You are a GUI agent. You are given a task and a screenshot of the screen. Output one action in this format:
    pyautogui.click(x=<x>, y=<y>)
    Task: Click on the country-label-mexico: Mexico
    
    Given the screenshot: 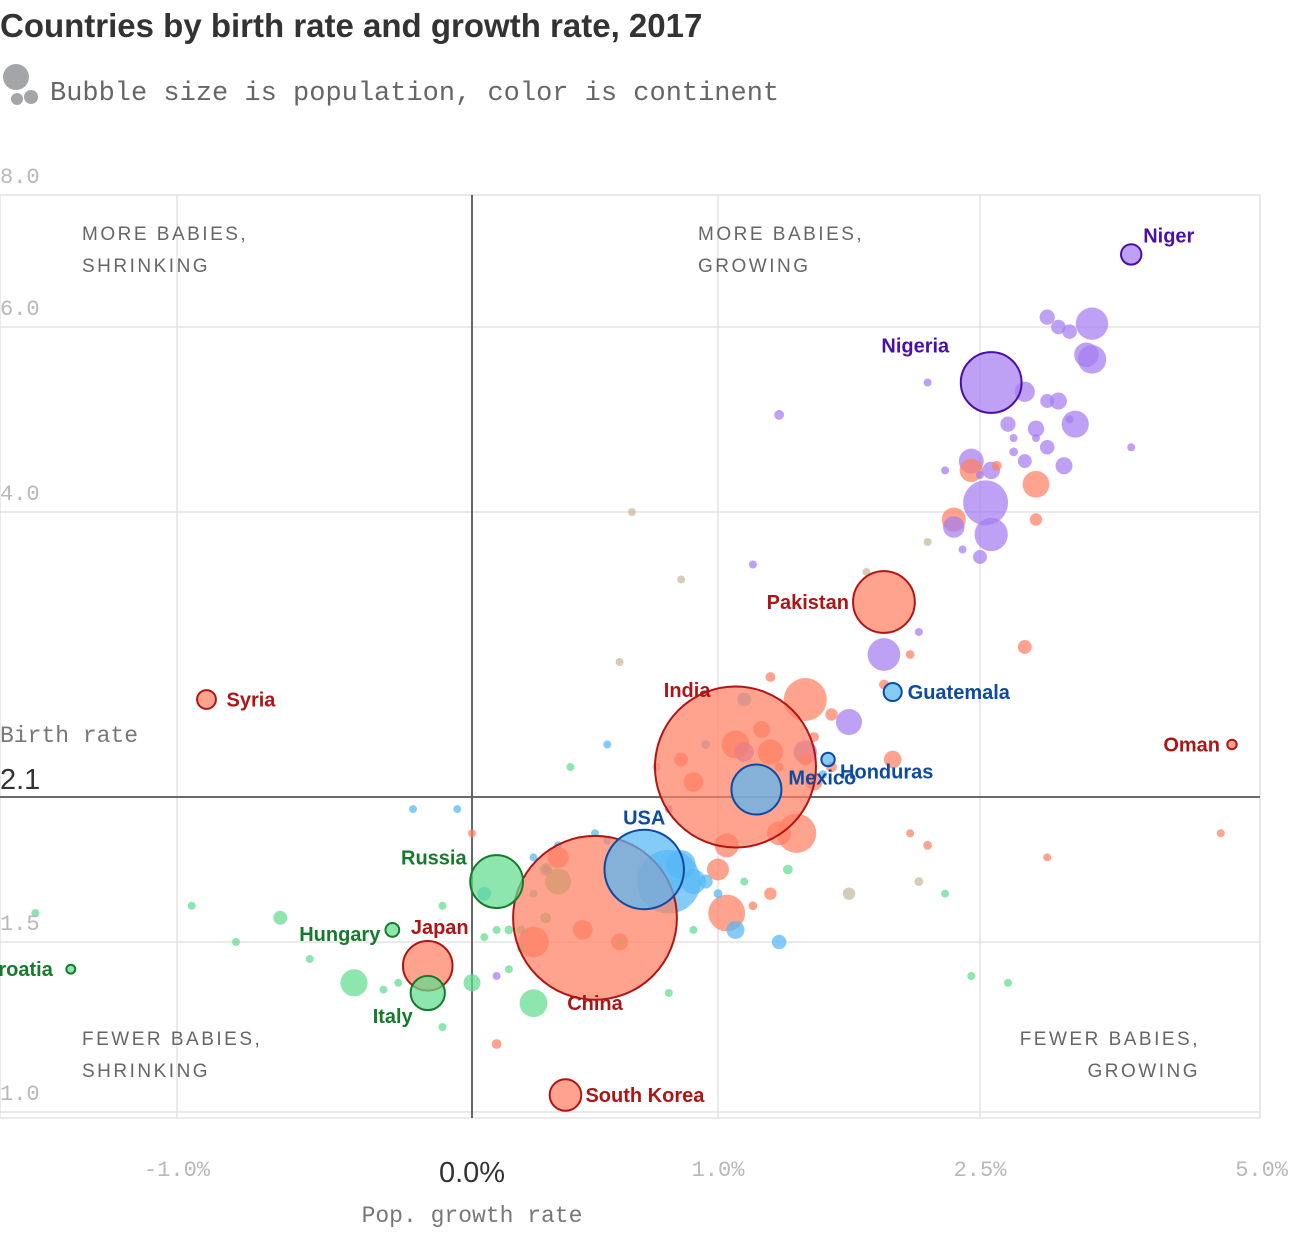 What is the action you would take?
    pyautogui.click(x=822, y=779)
    